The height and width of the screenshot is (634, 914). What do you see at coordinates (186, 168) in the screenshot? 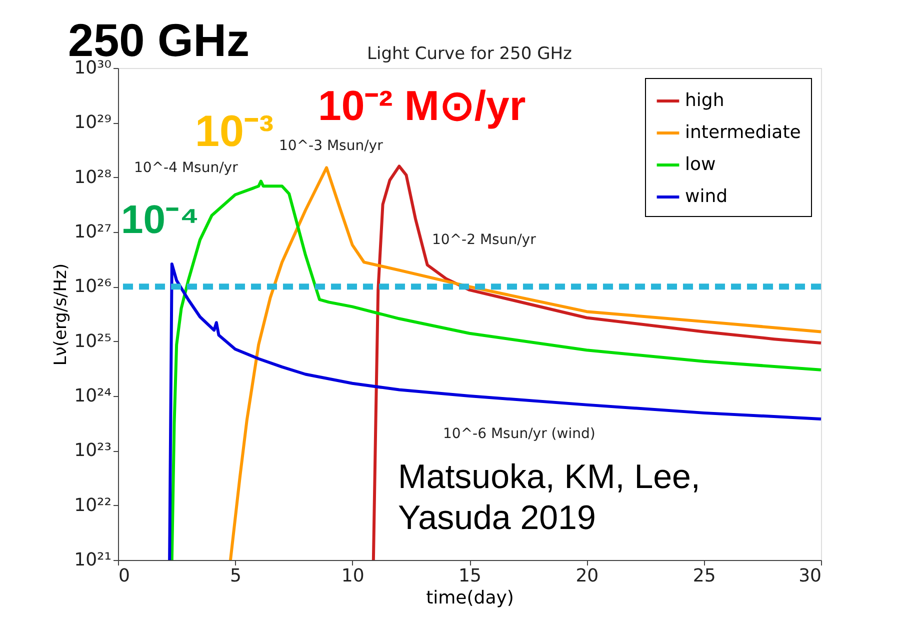
I see `annotation: 10^-4 Msun/yr` at bounding box center [186, 168].